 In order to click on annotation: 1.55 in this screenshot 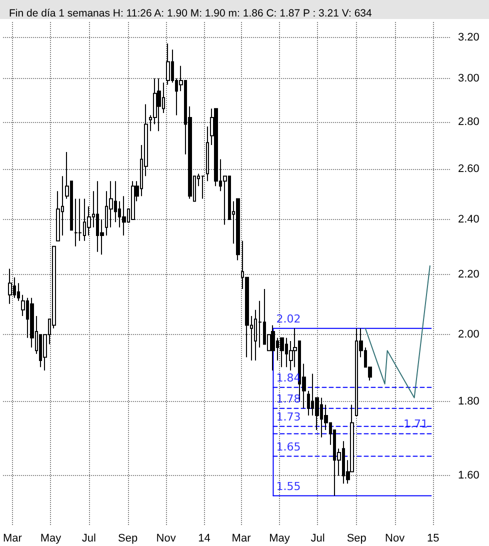, I will do `click(288, 486)`.